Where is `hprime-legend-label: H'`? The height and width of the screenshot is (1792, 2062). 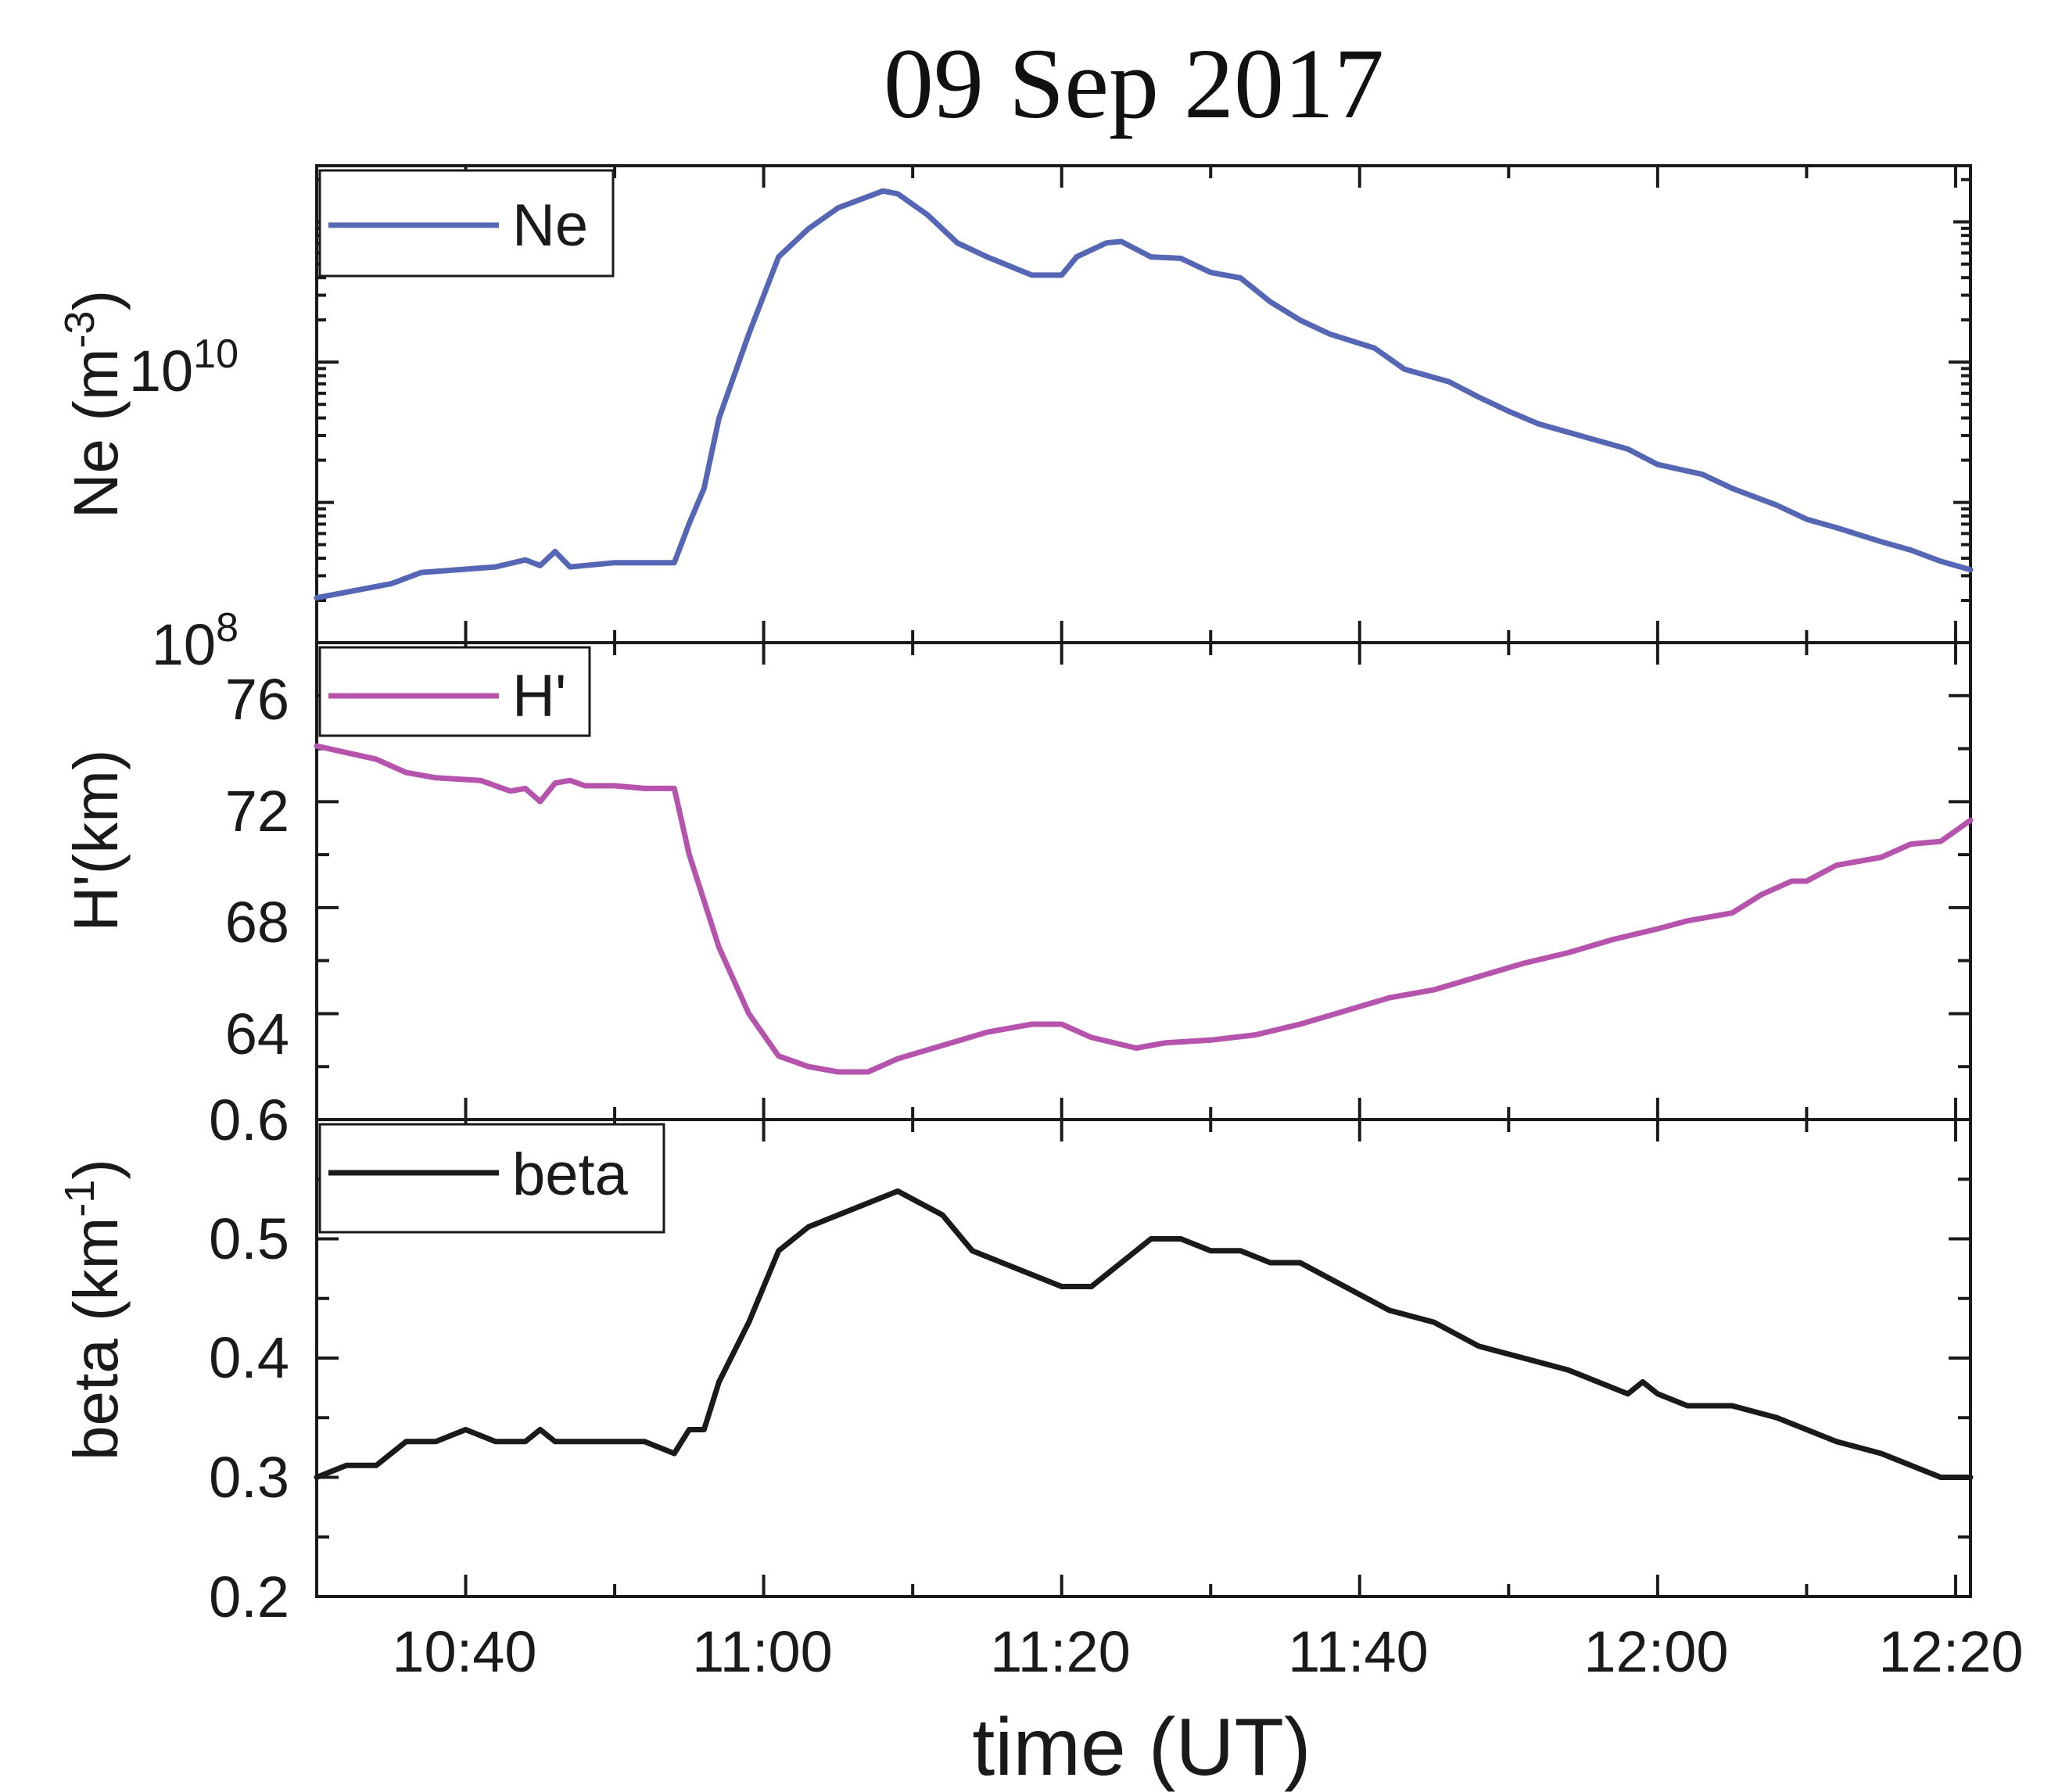
hprime-legend-label: H' is located at coordinates (539, 696).